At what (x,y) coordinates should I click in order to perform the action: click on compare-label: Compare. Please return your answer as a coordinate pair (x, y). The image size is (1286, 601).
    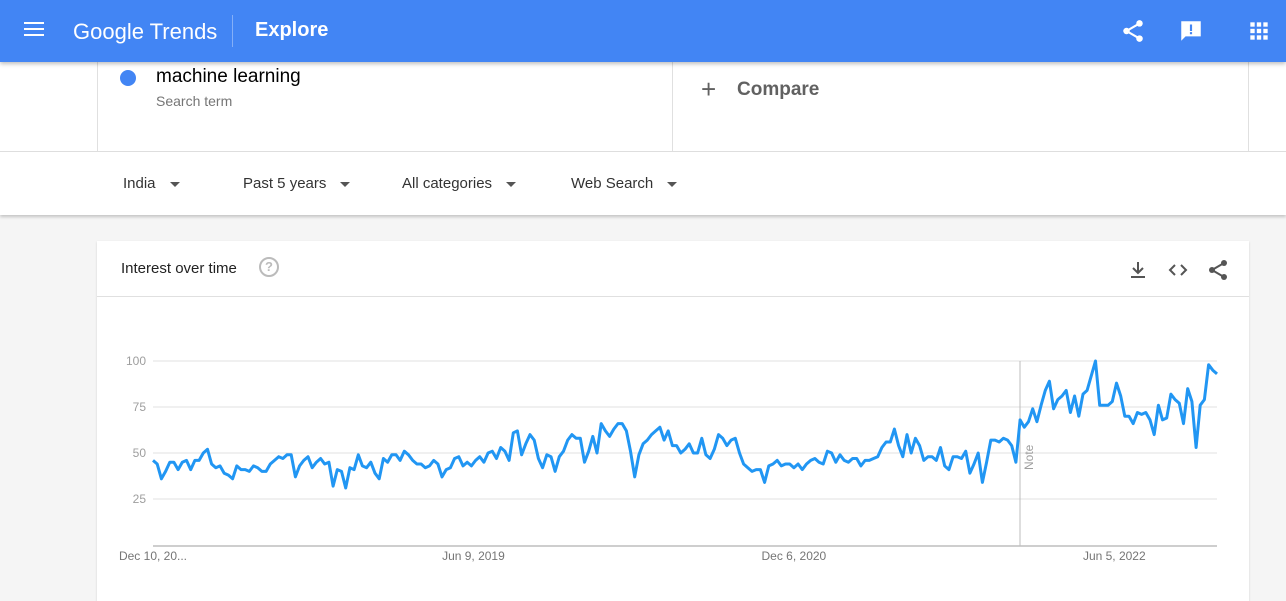
    Looking at the image, I should click on (778, 89).